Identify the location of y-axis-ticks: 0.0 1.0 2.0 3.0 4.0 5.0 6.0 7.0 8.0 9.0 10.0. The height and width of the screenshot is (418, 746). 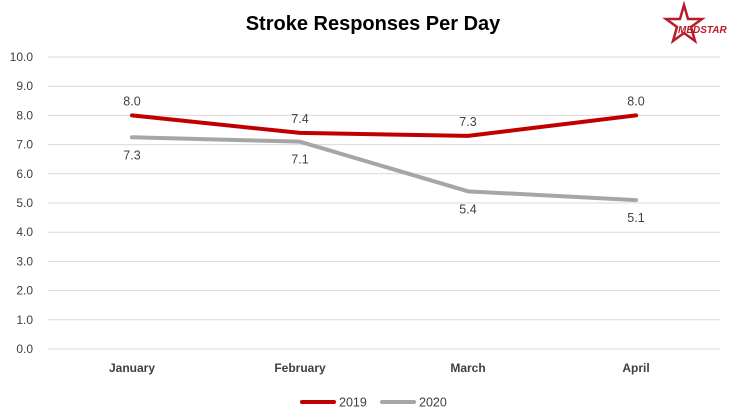
(22, 203).